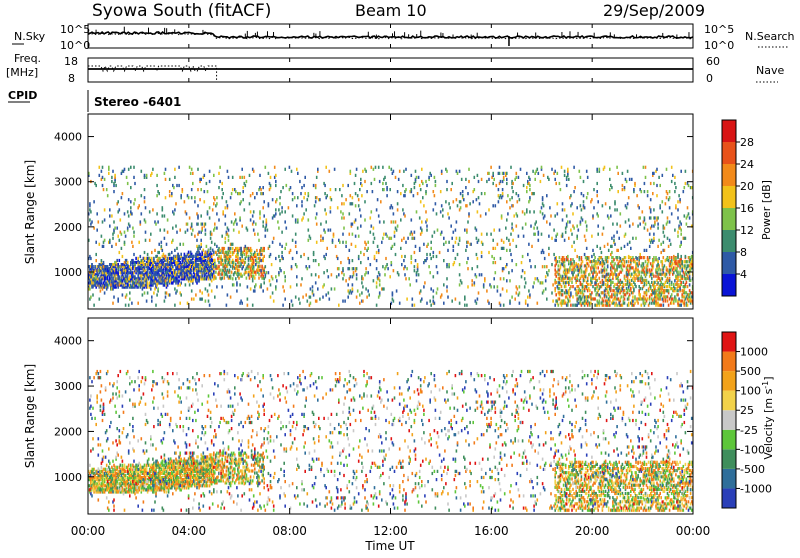 The width and height of the screenshot is (800, 558). I want to click on noise-left-tick-low: 10^0, so click(75, 45).